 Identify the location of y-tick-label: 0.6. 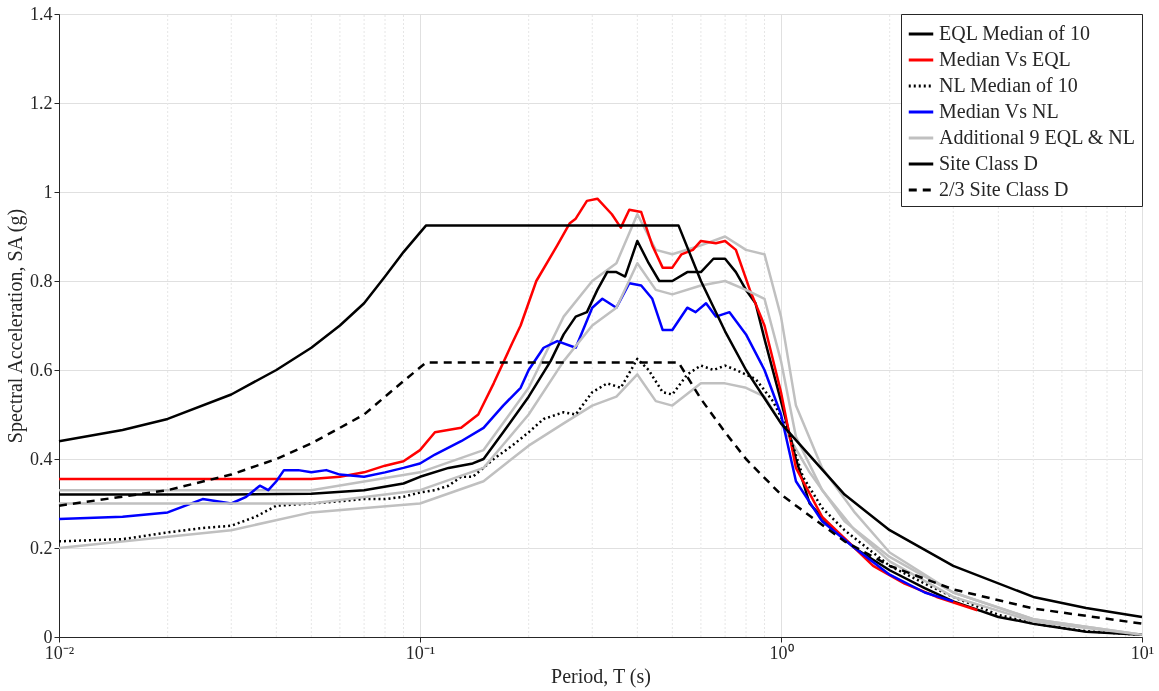
(41, 369).